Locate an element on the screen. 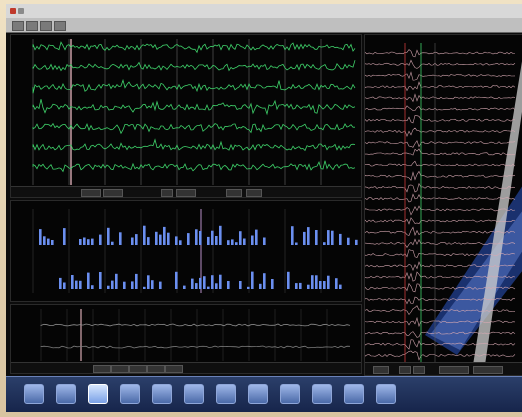 The image size is (522, 417). taskbar is located at coordinates (264, 394).